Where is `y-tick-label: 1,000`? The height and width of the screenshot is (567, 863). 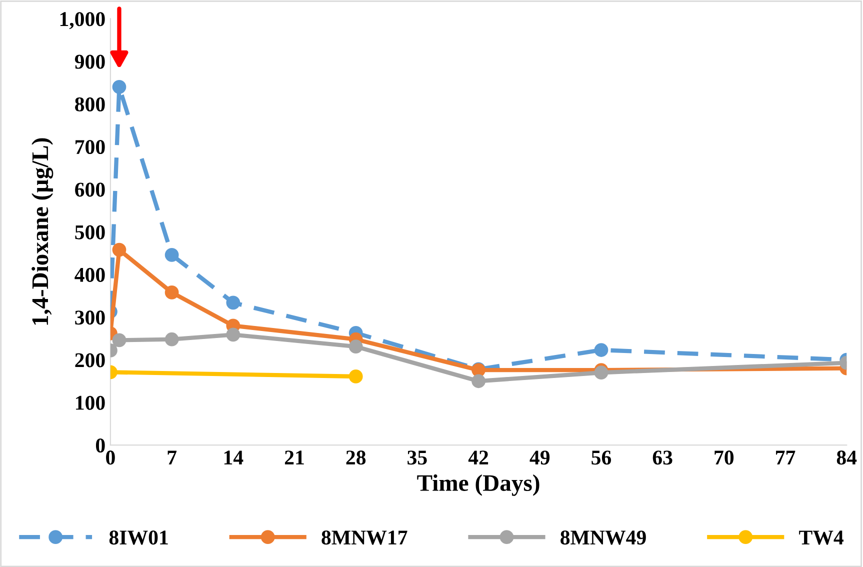 y-tick-label: 1,000 is located at coordinates (82, 21).